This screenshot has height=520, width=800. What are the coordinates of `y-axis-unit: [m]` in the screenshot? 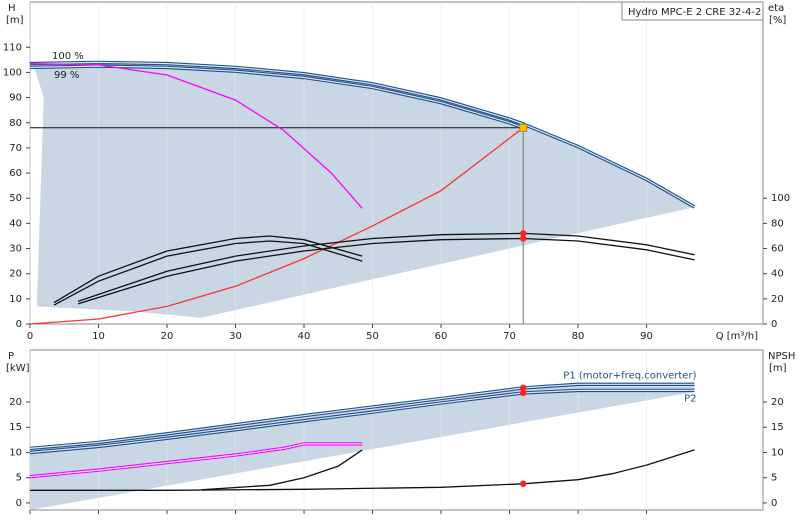 It's located at (15, 20).